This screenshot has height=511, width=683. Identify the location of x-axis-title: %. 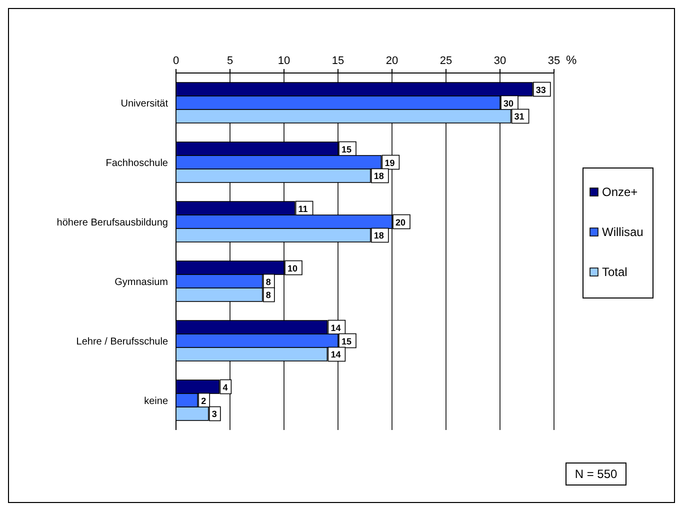
(571, 60).